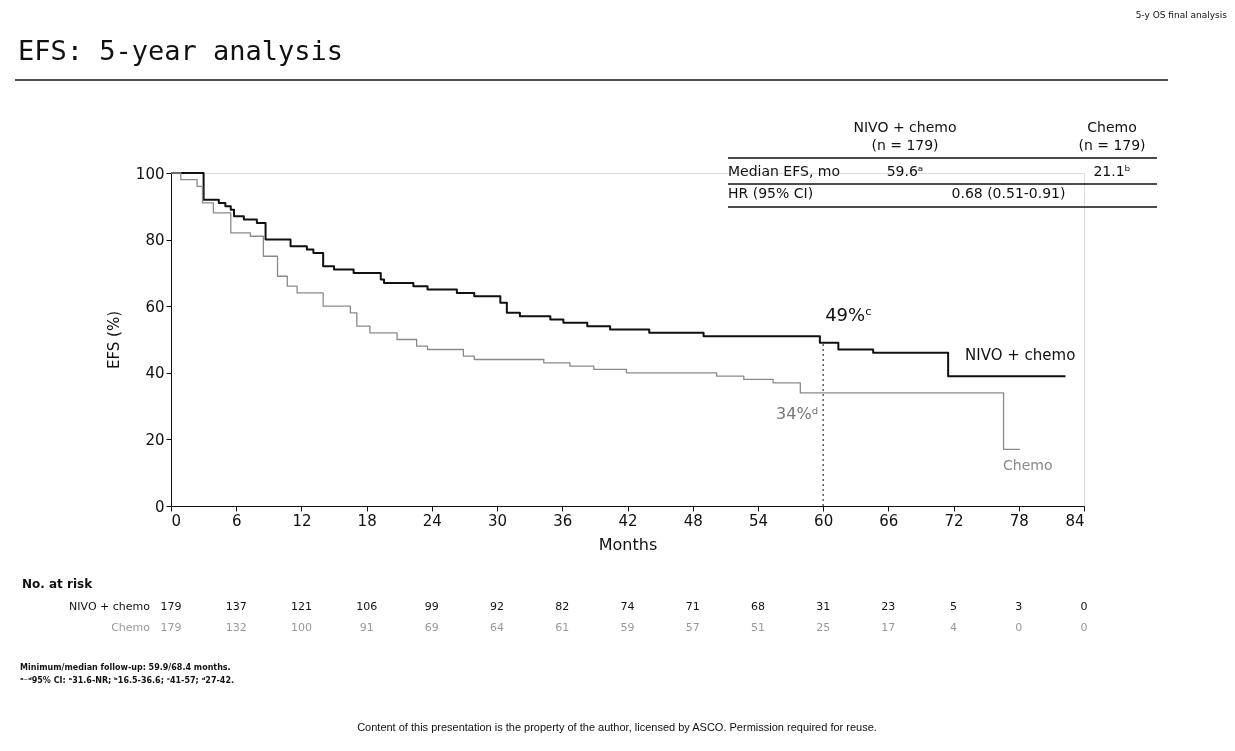 This screenshot has width=1235, height=751. I want to click on text: 100, so click(301, 627).